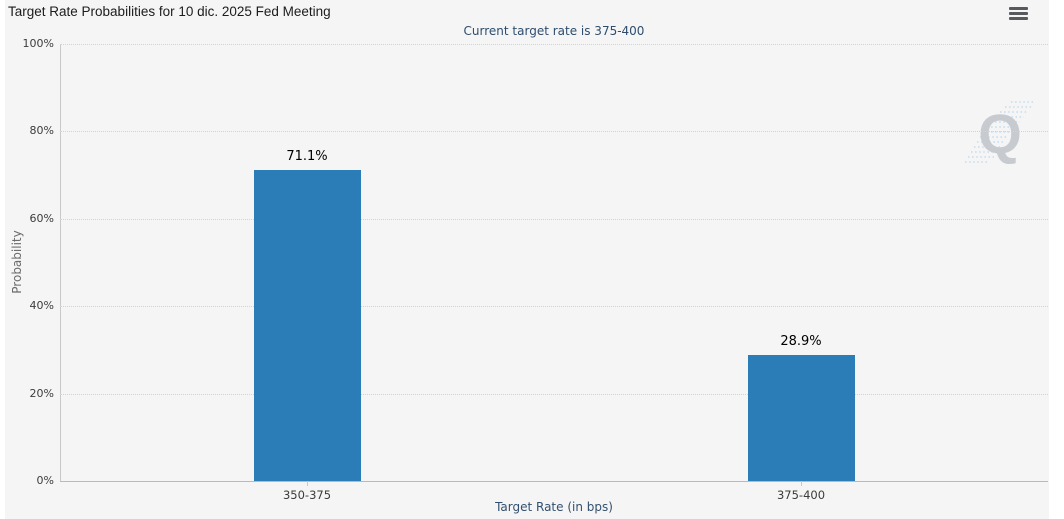 The image size is (1064, 519). I want to click on watermark-letter: Q, so click(1000, 133).